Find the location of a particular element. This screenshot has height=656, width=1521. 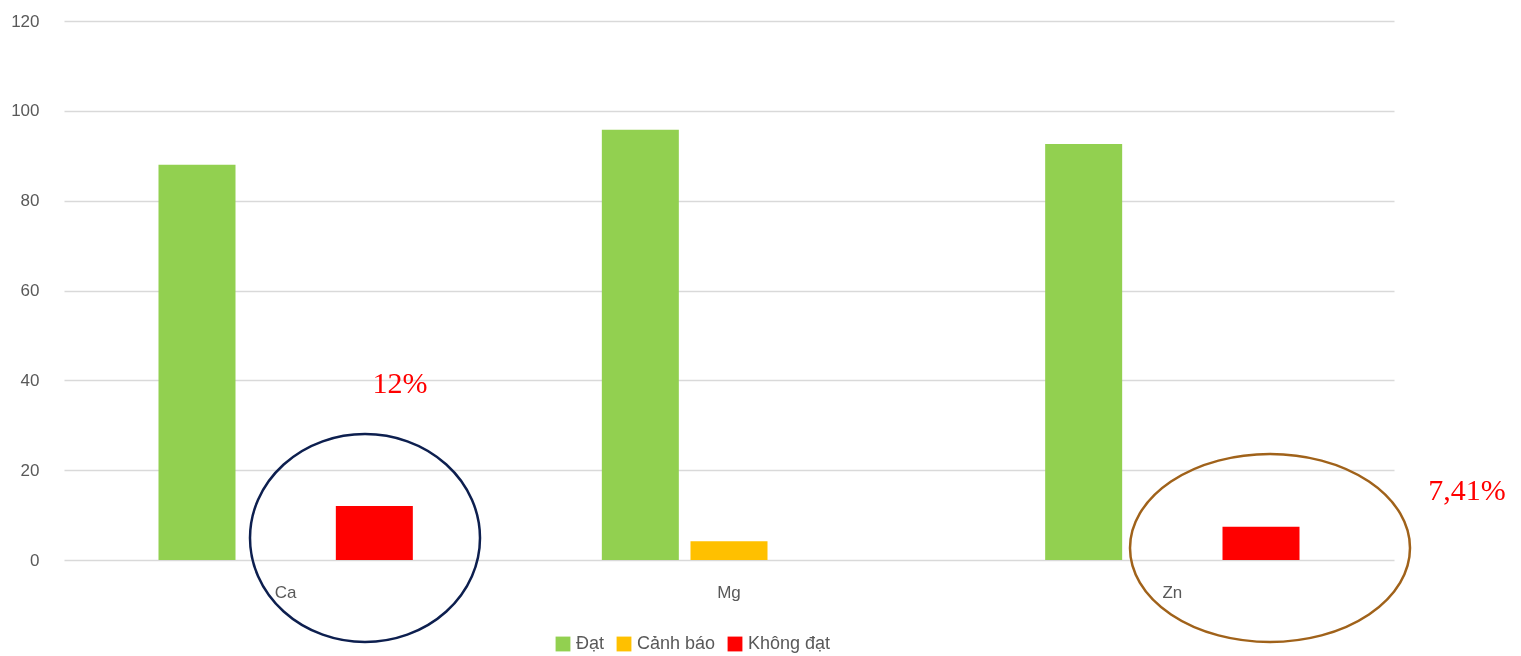

x-tick-label: Ca is located at coordinates (286, 592).